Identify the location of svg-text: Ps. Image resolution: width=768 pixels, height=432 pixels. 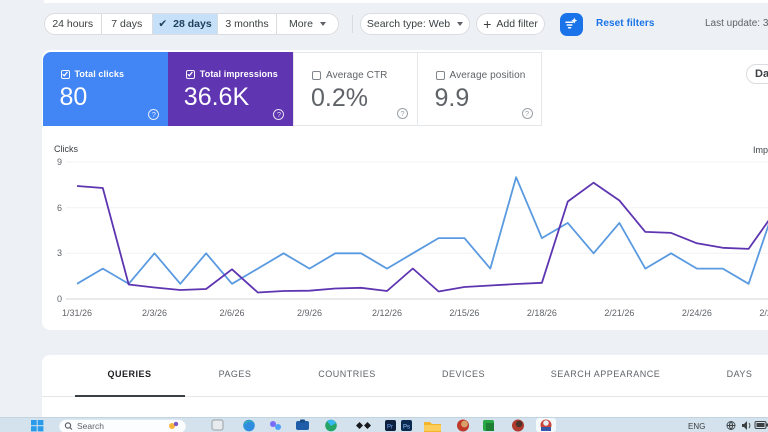
(406, 428).